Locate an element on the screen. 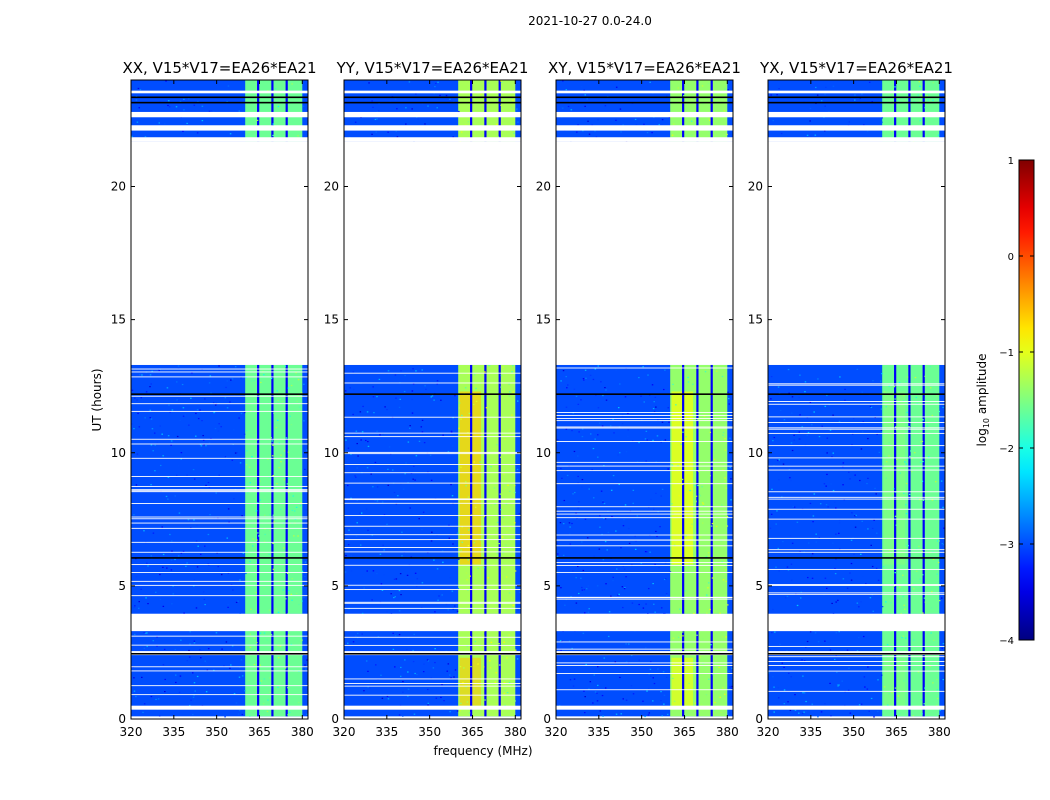 The image size is (1050, 800). axes-frame is located at coordinates (644, 399).